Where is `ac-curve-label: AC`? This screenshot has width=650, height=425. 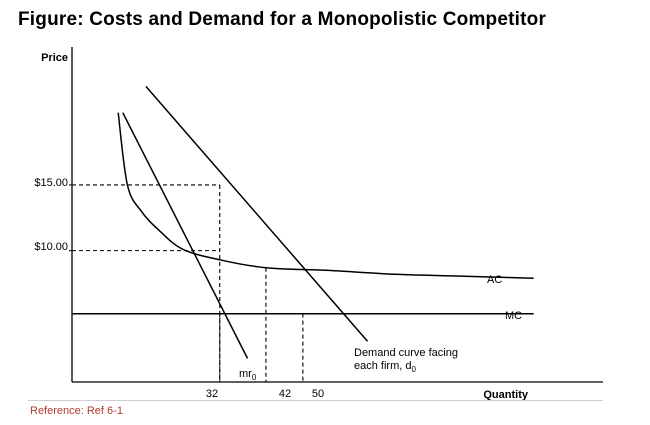
ac-curve-label: AC is located at coordinates (494, 280).